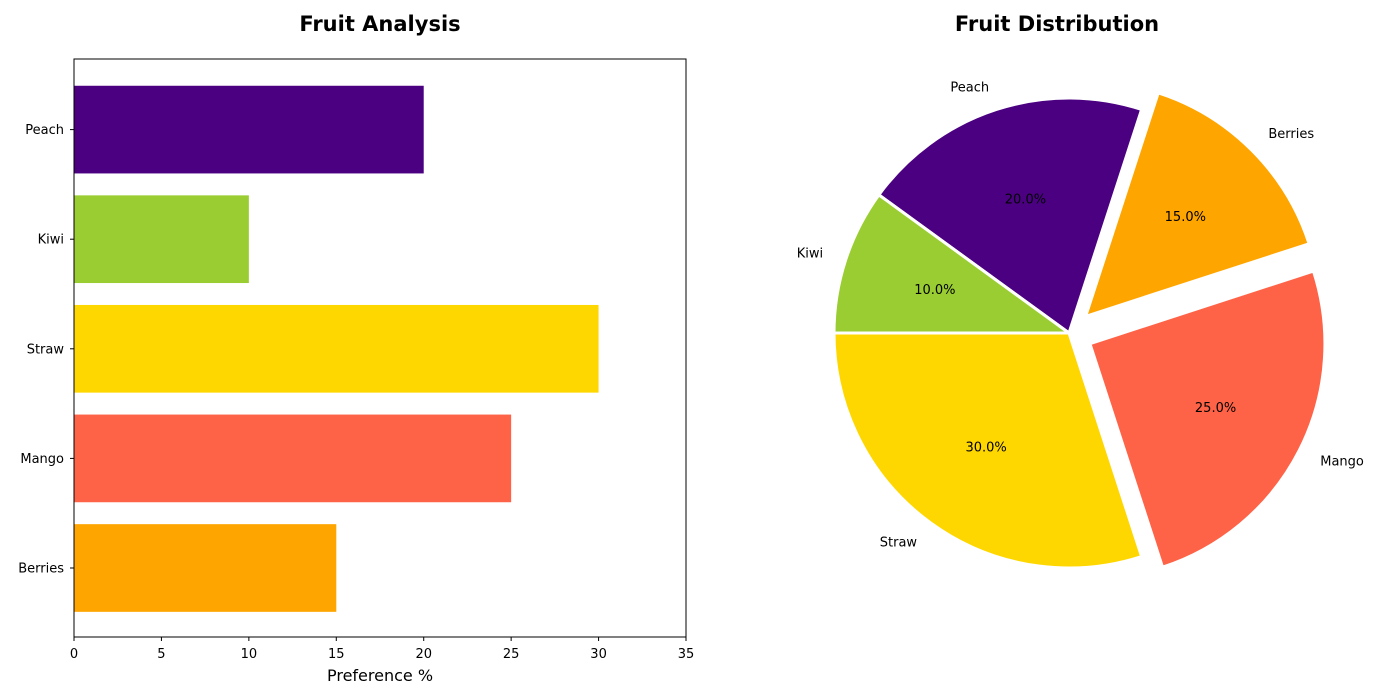 Image resolution: width=1400 pixels, height=700 pixels. I want to click on slice-straw, so click(988, 450).